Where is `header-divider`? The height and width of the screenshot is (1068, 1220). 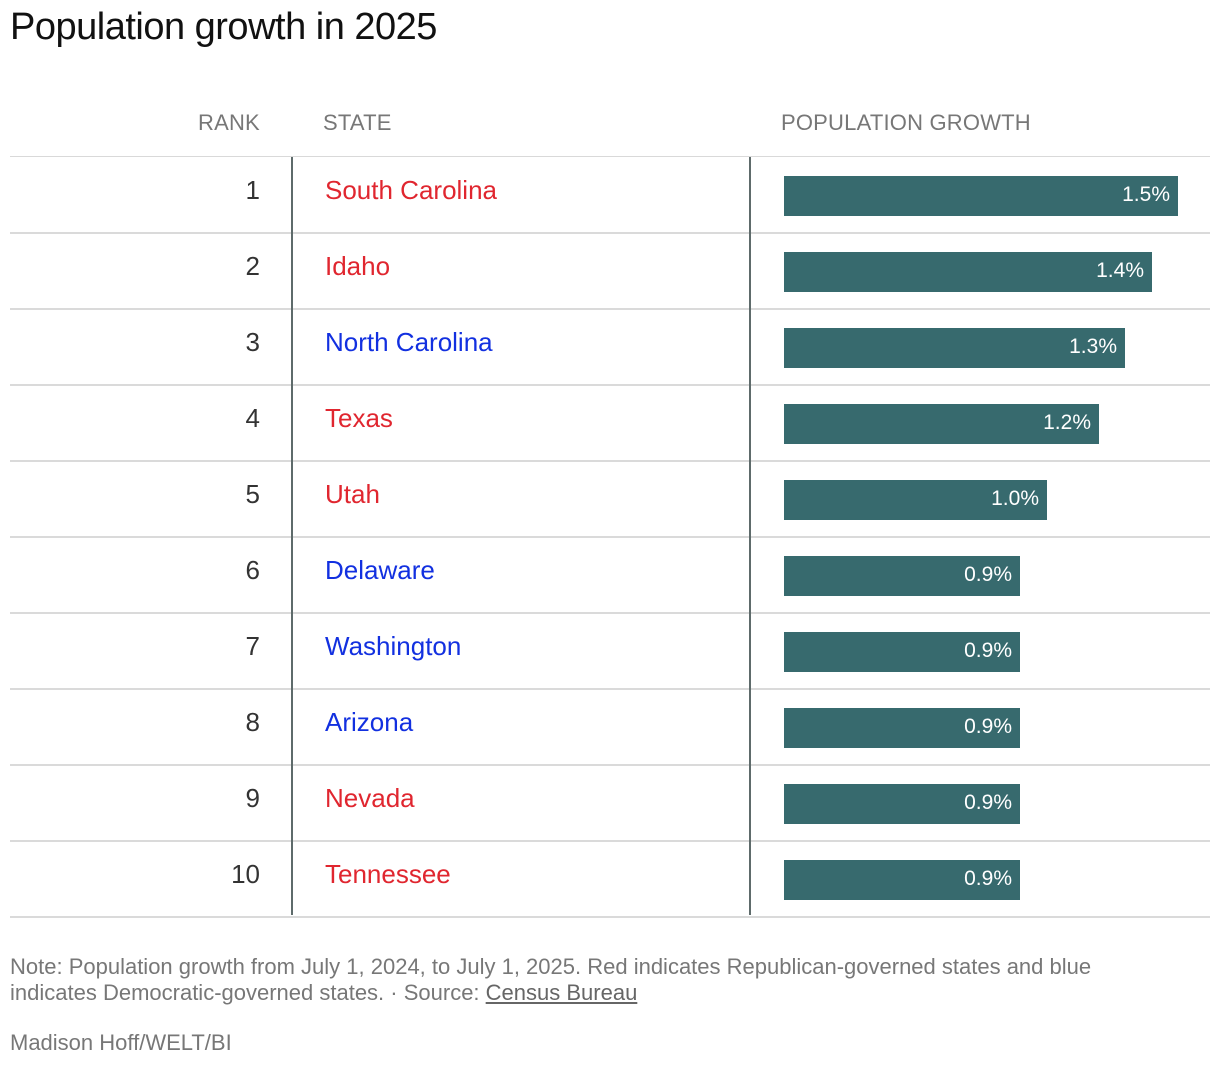
header-divider is located at coordinates (610, 156).